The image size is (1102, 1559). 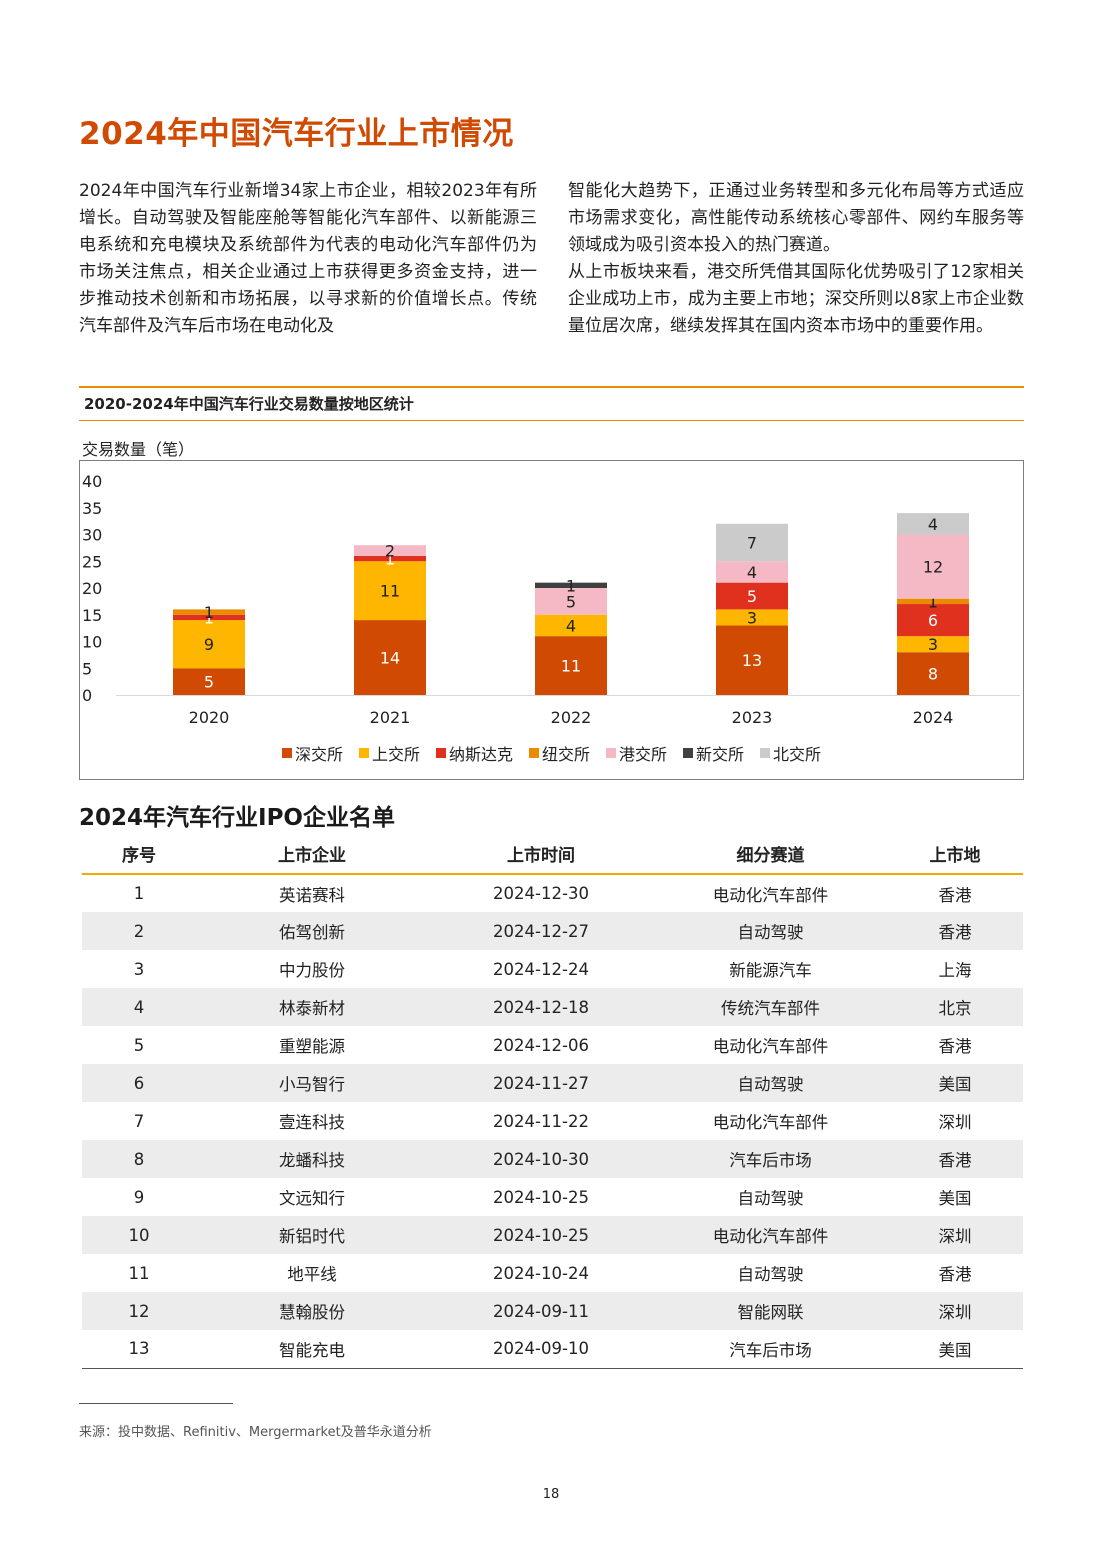 I want to click on data-label: 14, so click(x=390, y=658).